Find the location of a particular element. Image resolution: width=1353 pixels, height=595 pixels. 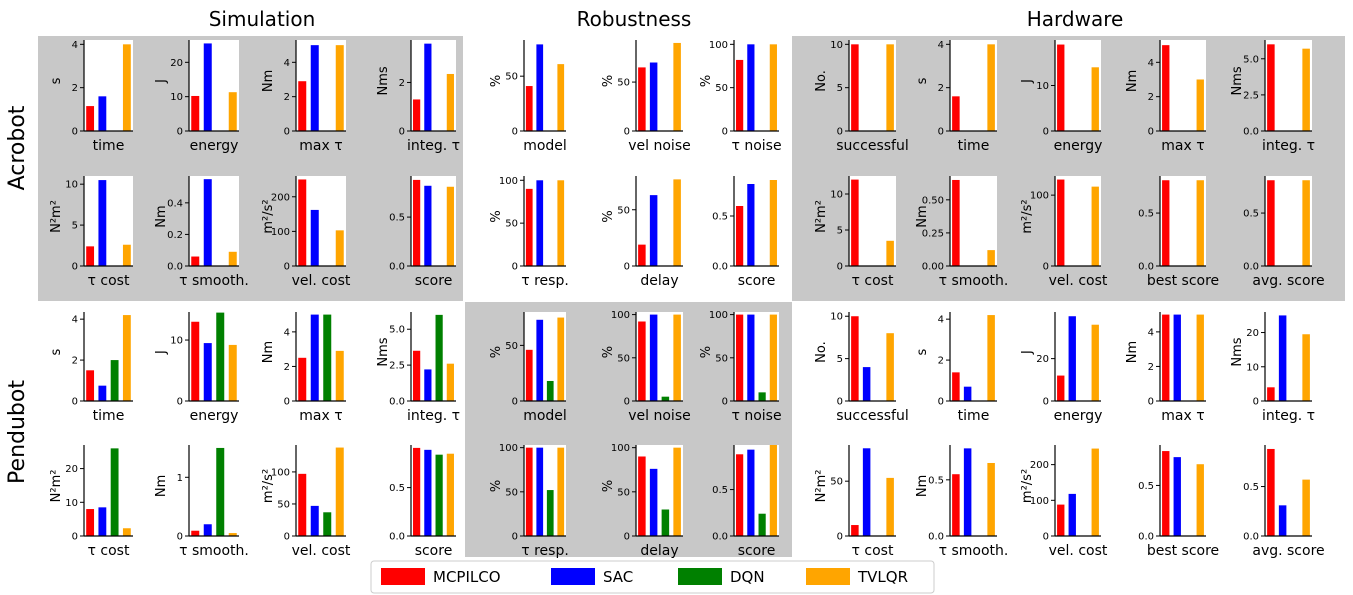

subplot-pendubot-hardware-smooth: 0.0 0.5Nm τ smooth. is located at coordinates (961, 502).